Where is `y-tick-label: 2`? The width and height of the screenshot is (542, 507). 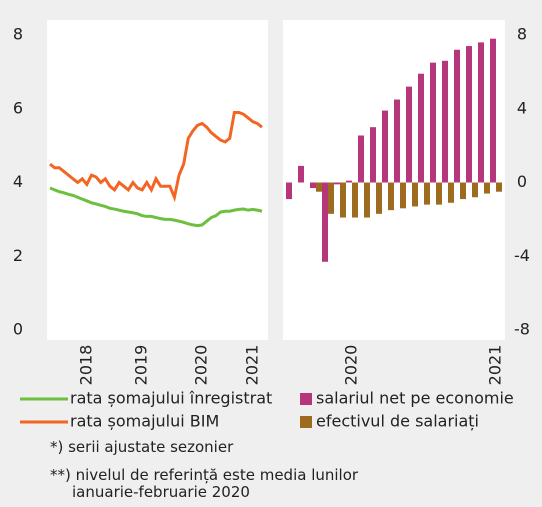 y-tick-label: 2 is located at coordinates (18, 255).